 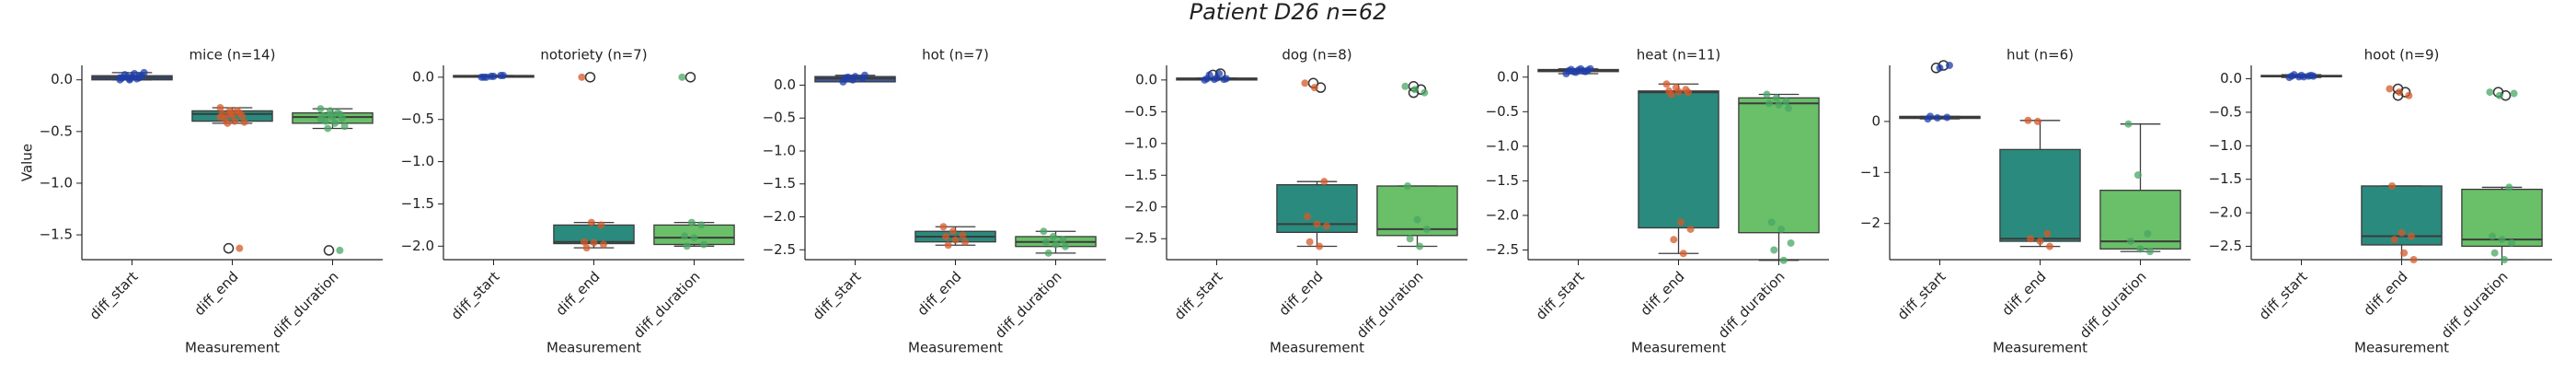 I want to click on x-tick-label: diff_end, so click(x=2025, y=294).